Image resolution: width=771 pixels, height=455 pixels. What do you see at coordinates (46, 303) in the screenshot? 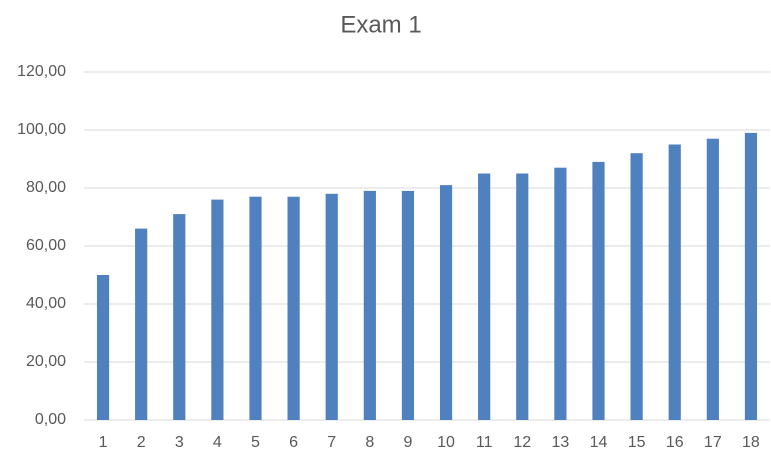
I see `y-tick-label: 40,00` at bounding box center [46, 303].